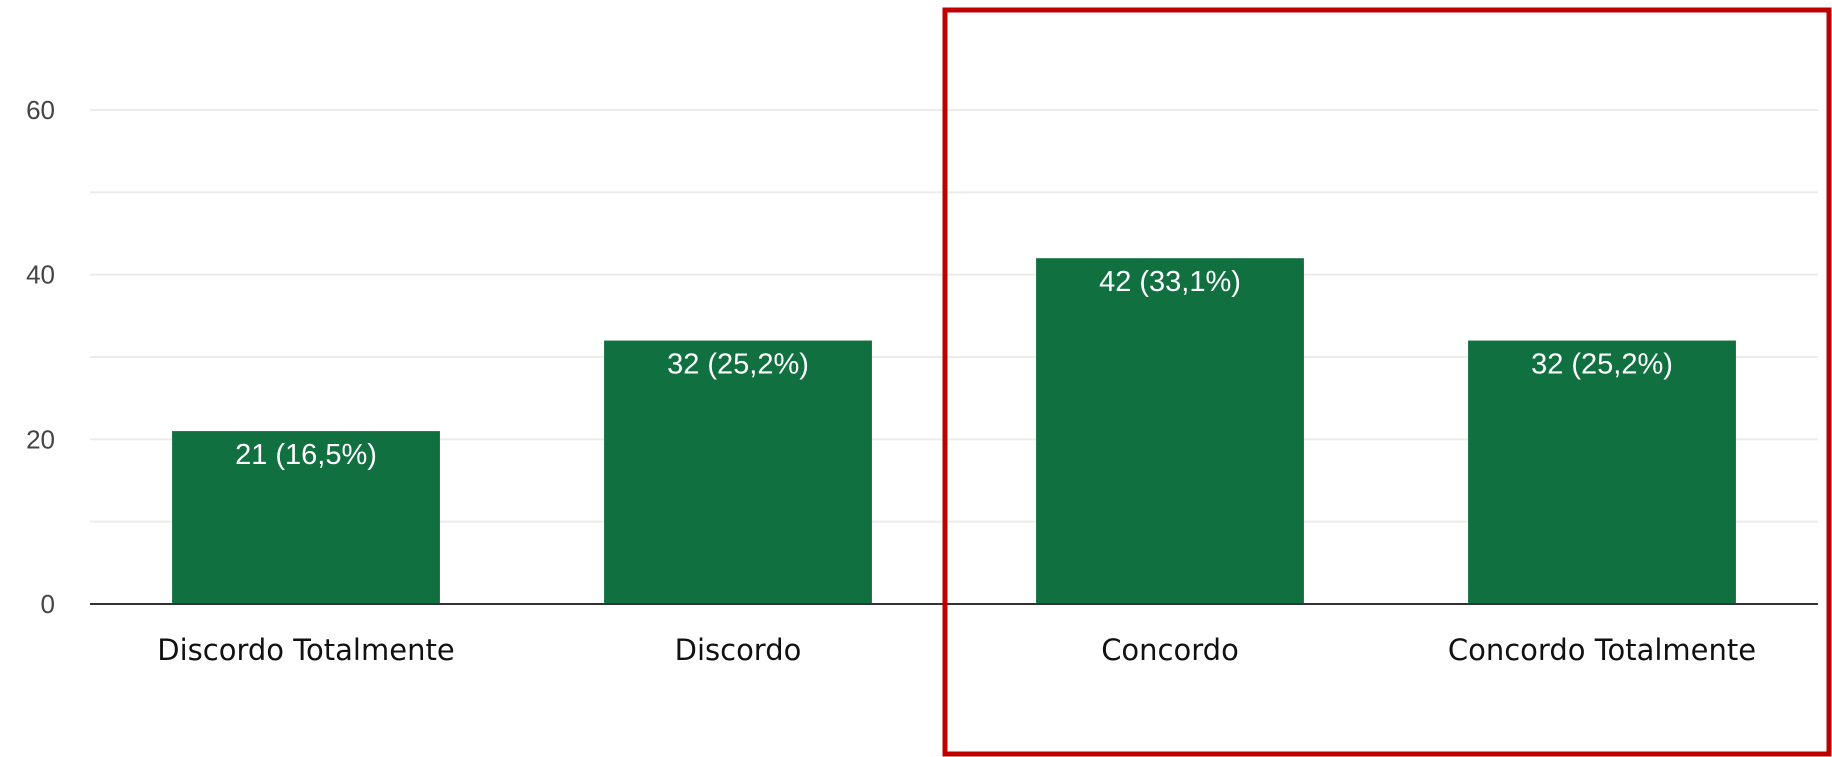 Image resolution: width=1832 pixels, height=757 pixels. Describe the element at coordinates (1602, 650) in the screenshot. I see `x-category-label: Concordo Totalmente` at that location.